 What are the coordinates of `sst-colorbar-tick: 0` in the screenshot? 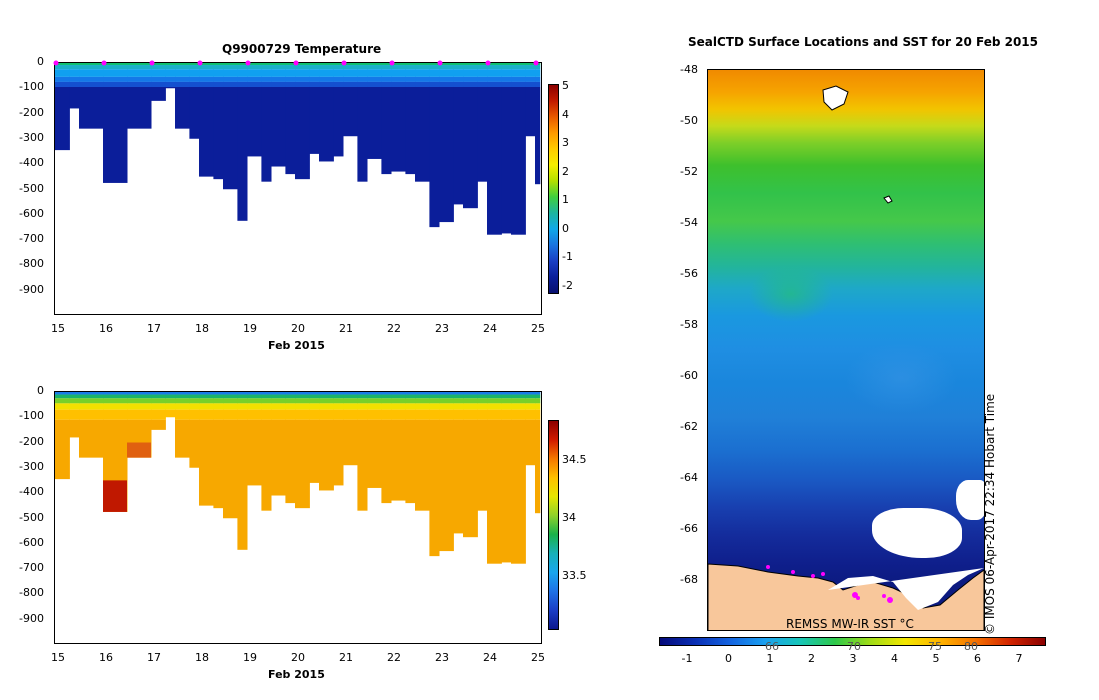 It's located at (728, 658).